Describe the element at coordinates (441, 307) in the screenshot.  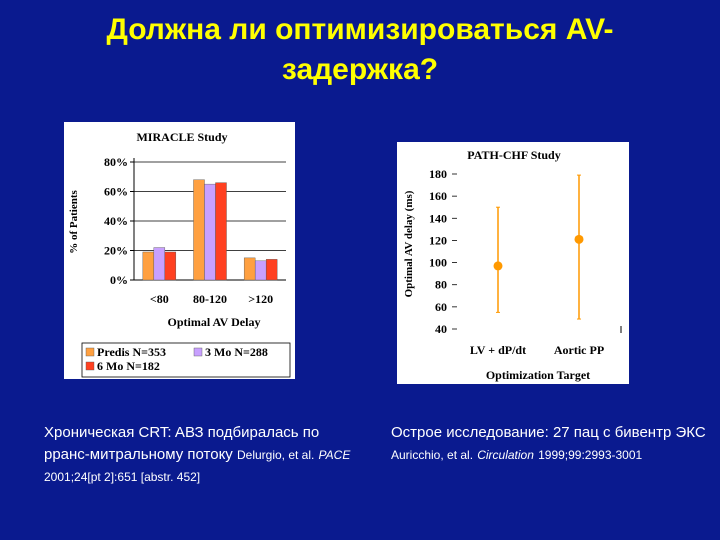
I see `pathchf-y-tick-label: 60` at that location.